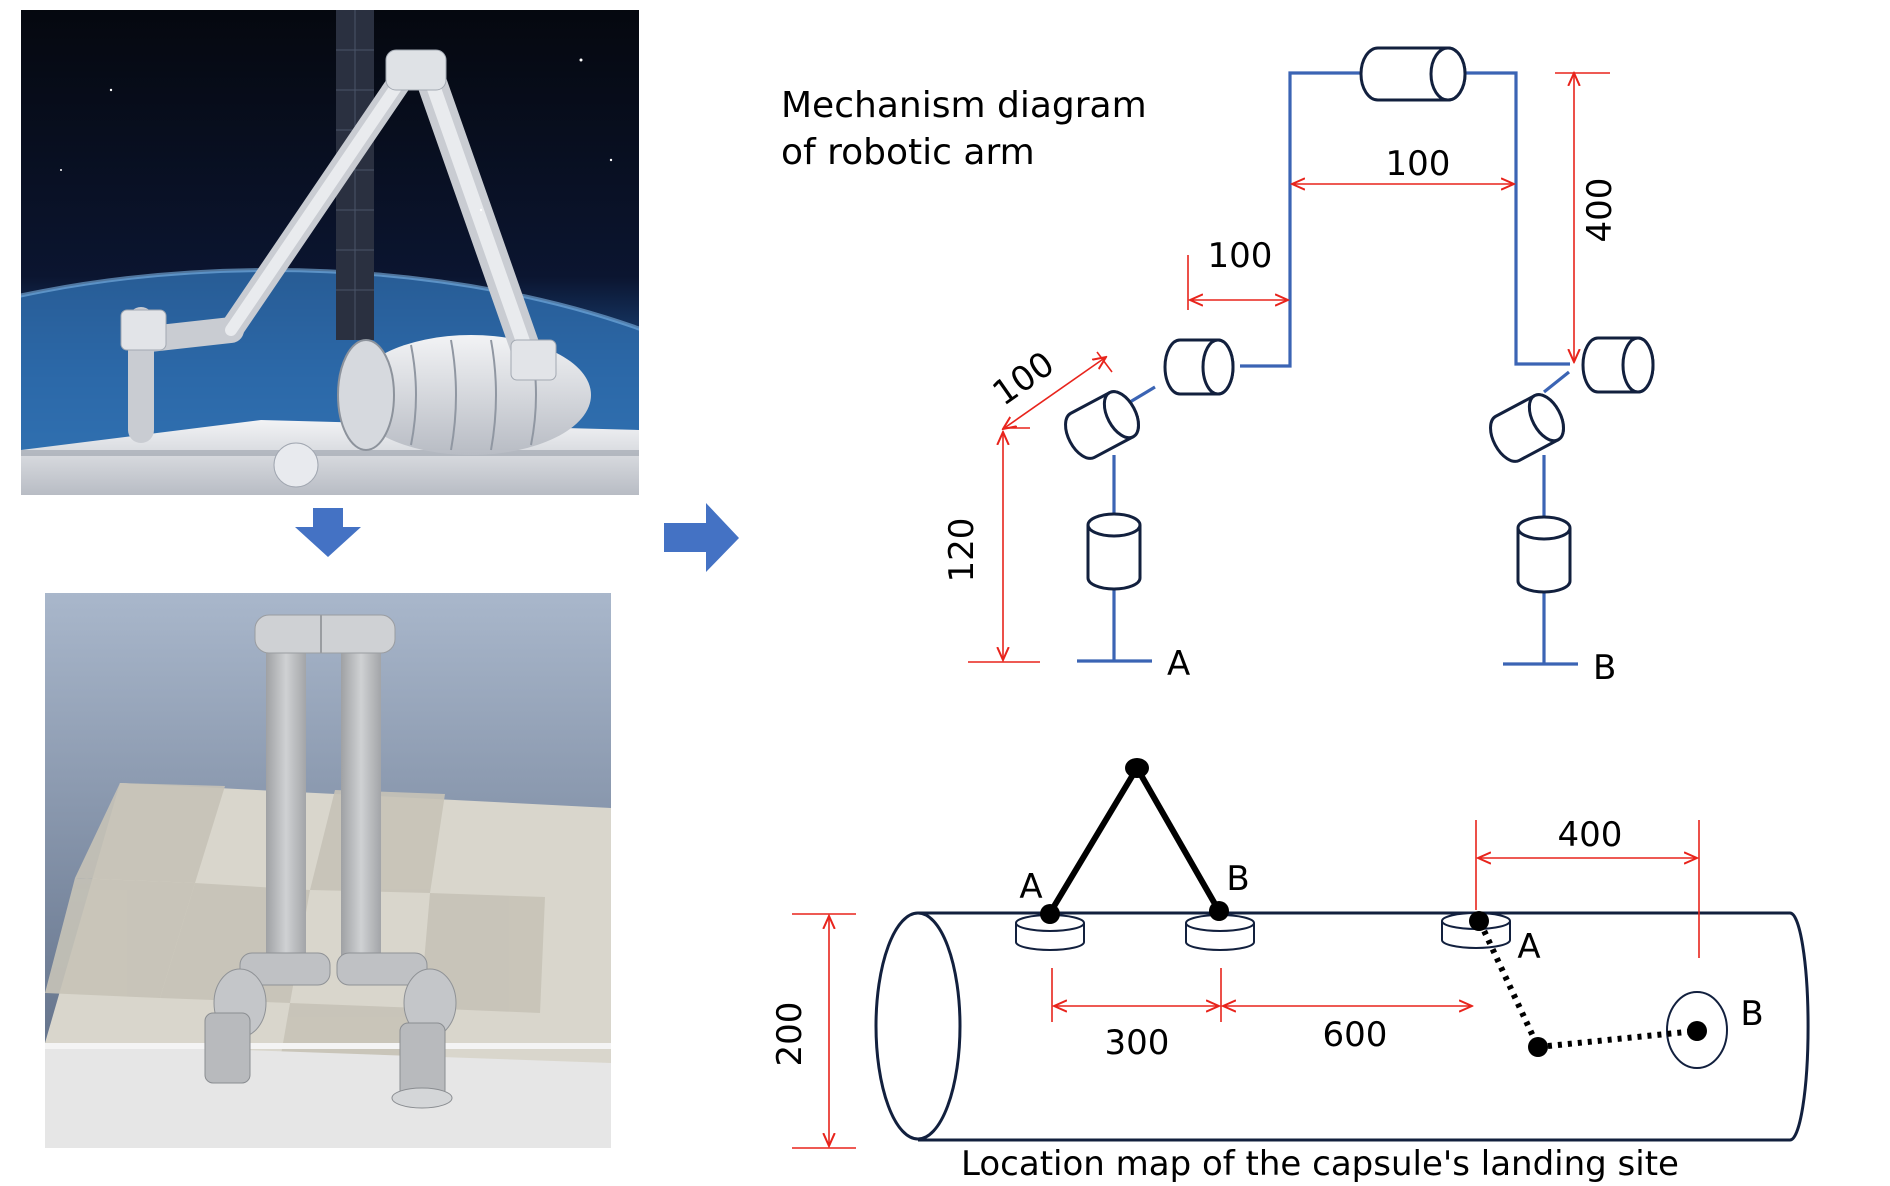 The width and height of the screenshot is (1890, 1186). What do you see at coordinates (962, 550) in the screenshot?
I see `dim-base-height: 120` at bounding box center [962, 550].